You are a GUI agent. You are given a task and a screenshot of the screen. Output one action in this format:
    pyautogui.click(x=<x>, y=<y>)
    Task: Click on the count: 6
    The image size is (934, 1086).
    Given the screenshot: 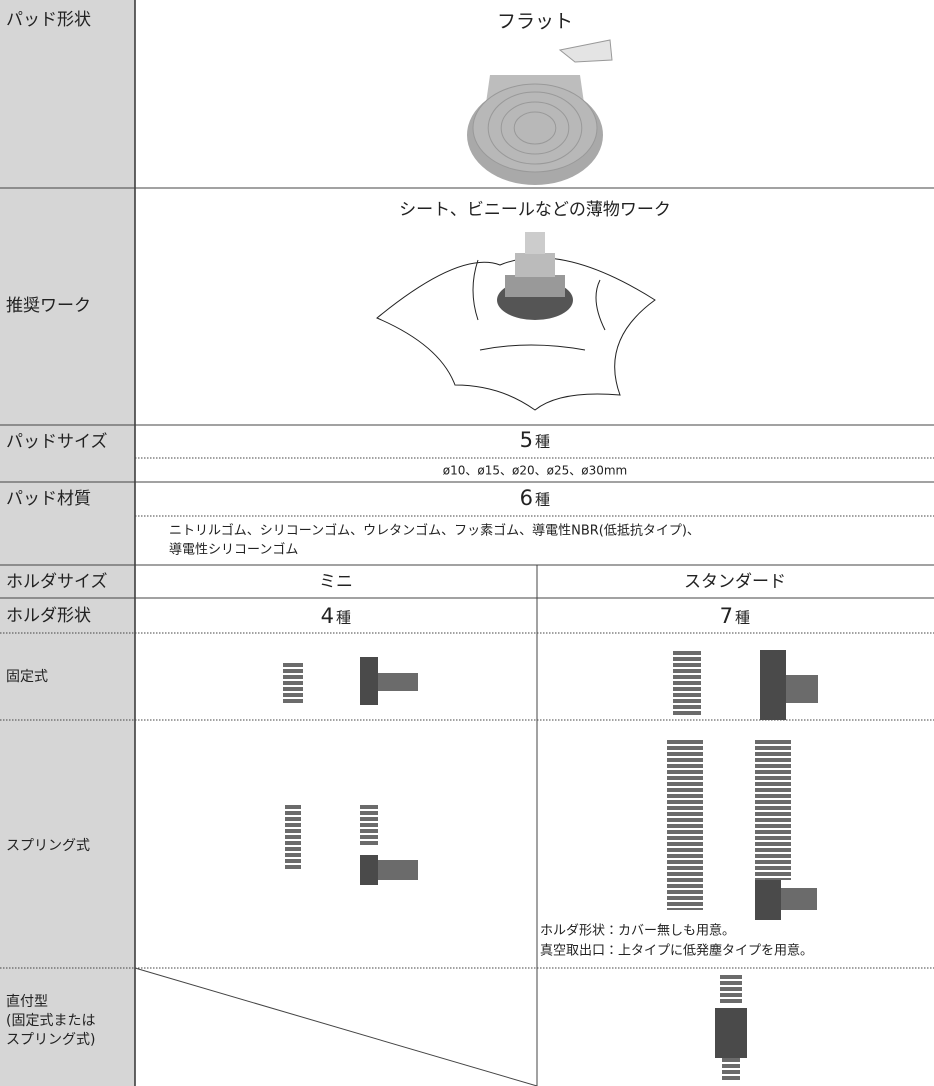 What is the action you would take?
    pyautogui.click(x=526, y=498)
    